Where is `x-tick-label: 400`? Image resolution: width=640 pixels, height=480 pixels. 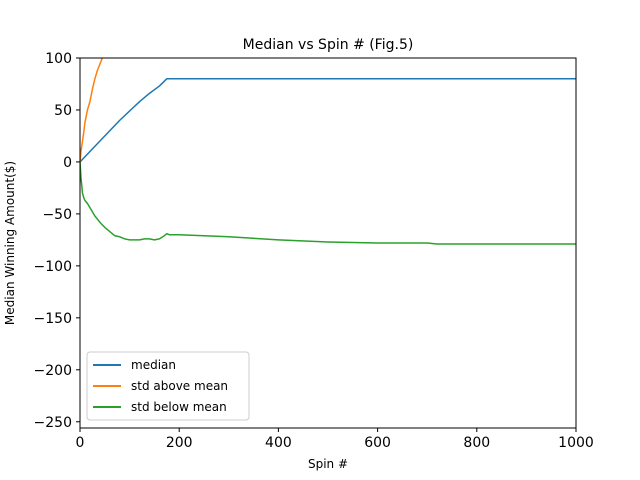
x-tick-label: 400 is located at coordinates (278, 443).